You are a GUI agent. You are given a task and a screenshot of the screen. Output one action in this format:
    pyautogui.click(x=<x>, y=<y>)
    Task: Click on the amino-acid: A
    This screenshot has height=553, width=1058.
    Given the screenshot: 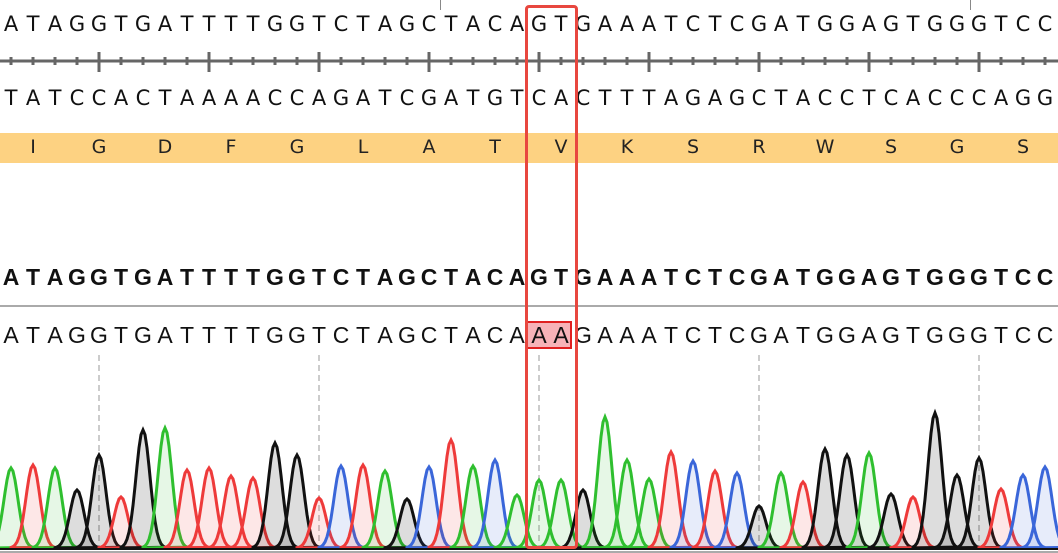 What is the action you would take?
    pyautogui.click(x=429, y=147)
    